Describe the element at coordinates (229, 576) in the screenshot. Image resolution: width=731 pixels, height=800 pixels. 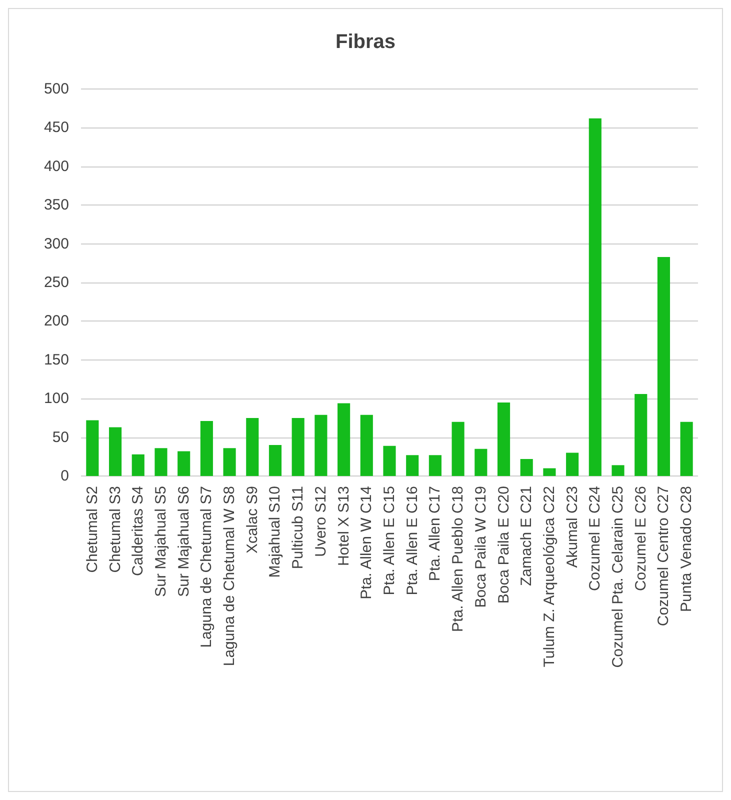
I see `x-tick-label: Laguna de Chetumal W S8` at that location.